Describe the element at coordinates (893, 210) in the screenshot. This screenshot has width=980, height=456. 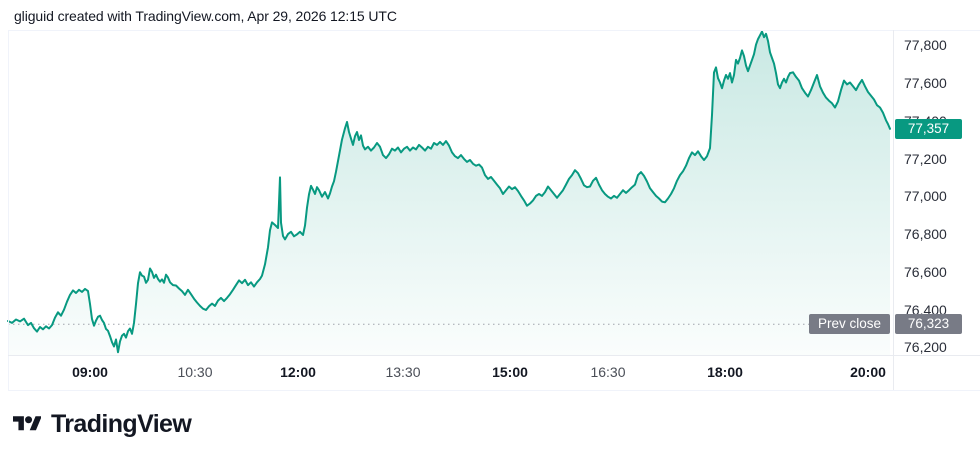
I see `price-scale-border` at that location.